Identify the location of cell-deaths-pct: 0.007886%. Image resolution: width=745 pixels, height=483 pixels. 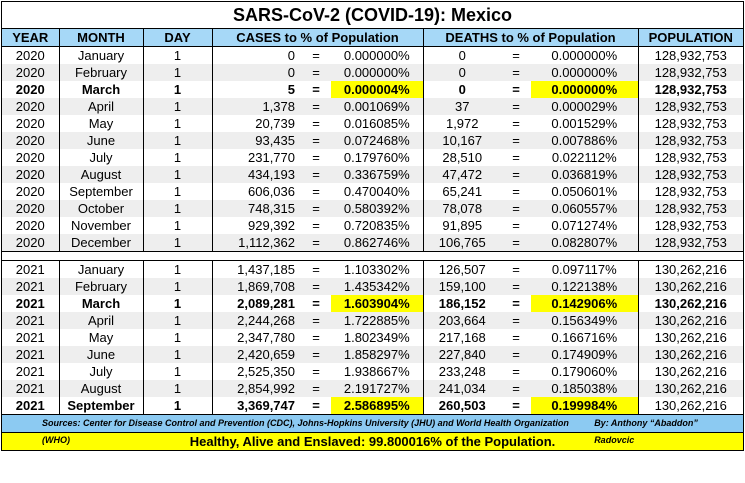
(584, 140).